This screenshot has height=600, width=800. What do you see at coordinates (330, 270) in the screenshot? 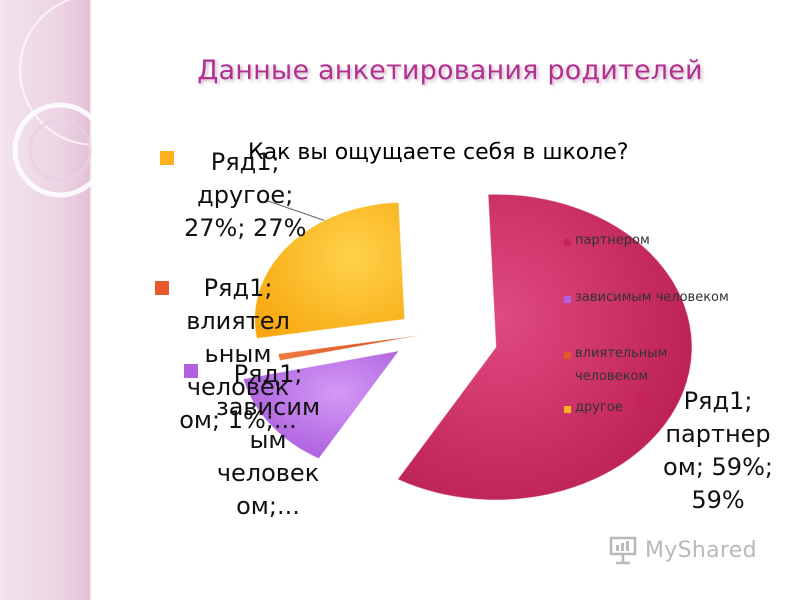
I see `slice-other` at bounding box center [330, 270].